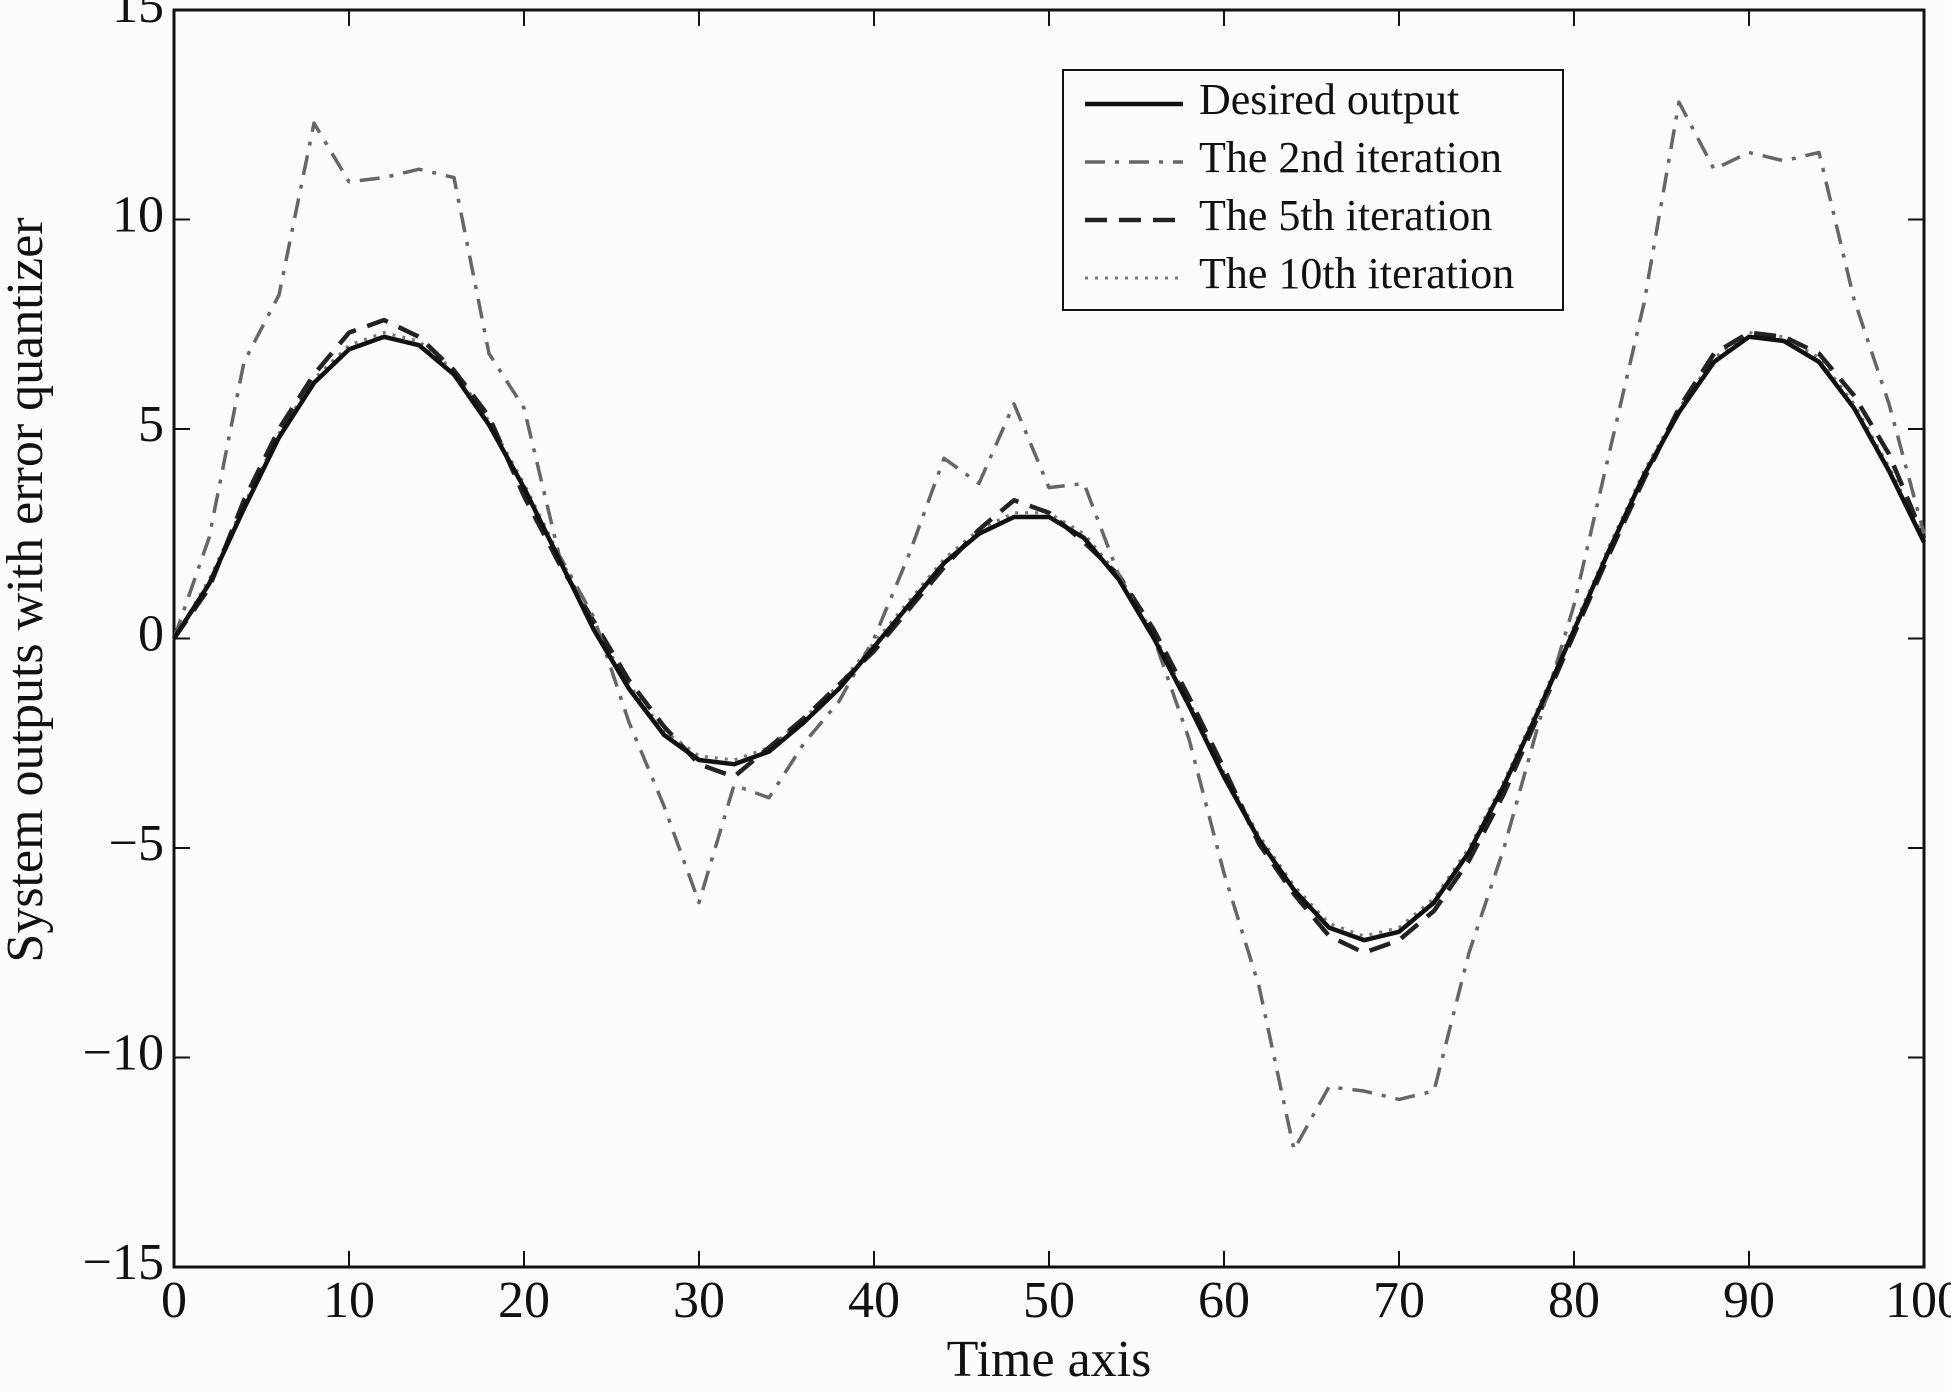 This screenshot has width=1951, height=1392. What do you see at coordinates (524, 1300) in the screenshot?
I see `x-tick-label: 20` at bounding box center [524, 1300].